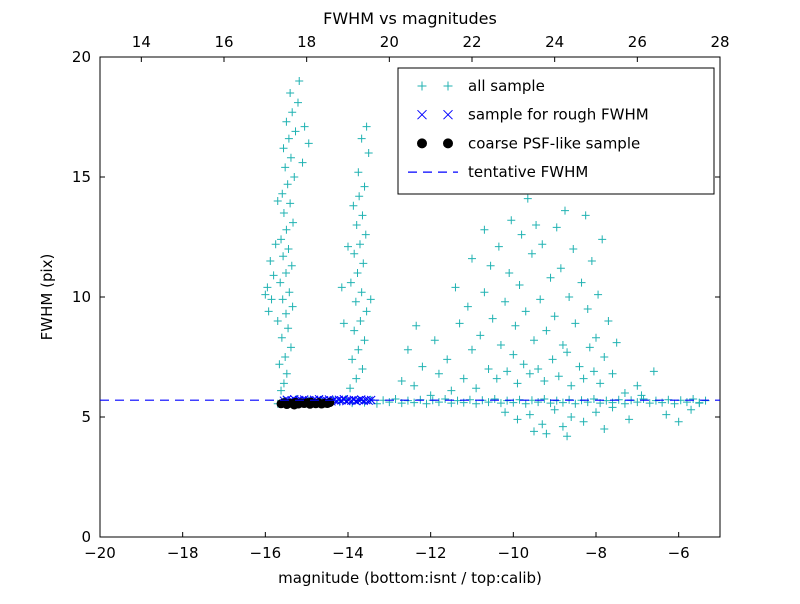  What do you see at coordinates (431, 553) in the screenshot?
I see `x-tick-label-bottom: −12` at bounding box center [431, 553].